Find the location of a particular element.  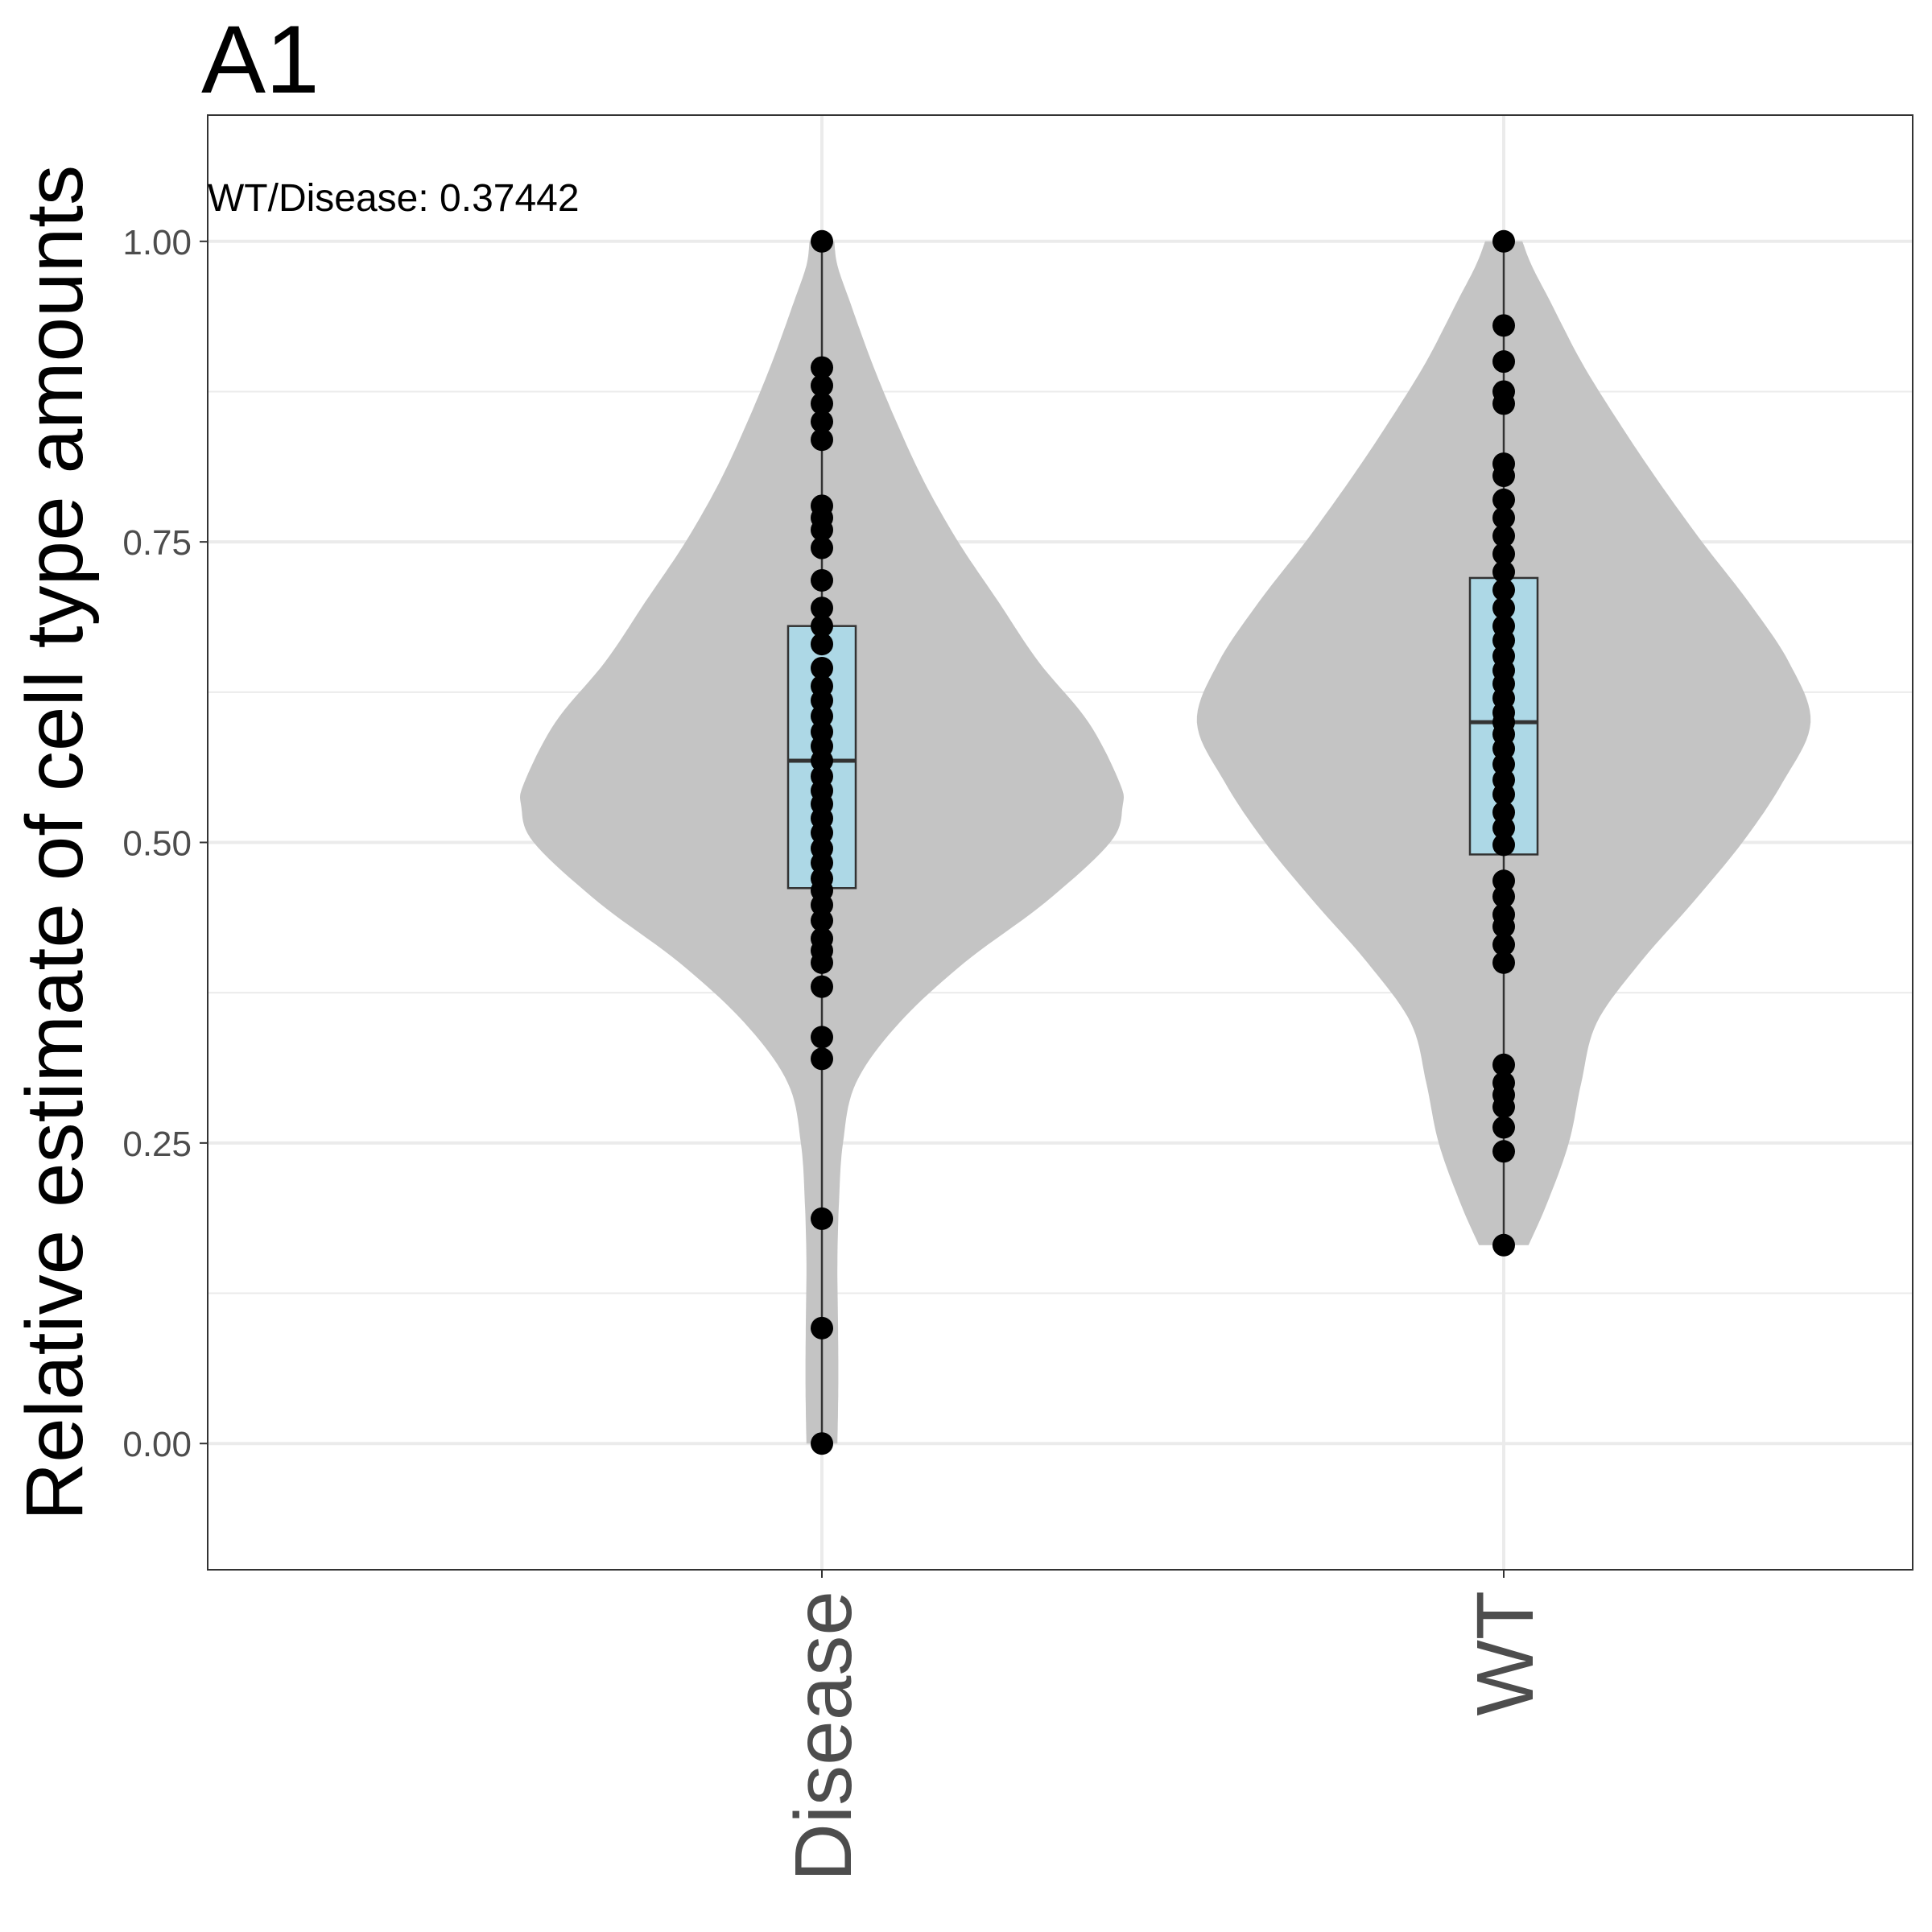

y-tick-label: 0.50 is located at coordinates (157, 844).